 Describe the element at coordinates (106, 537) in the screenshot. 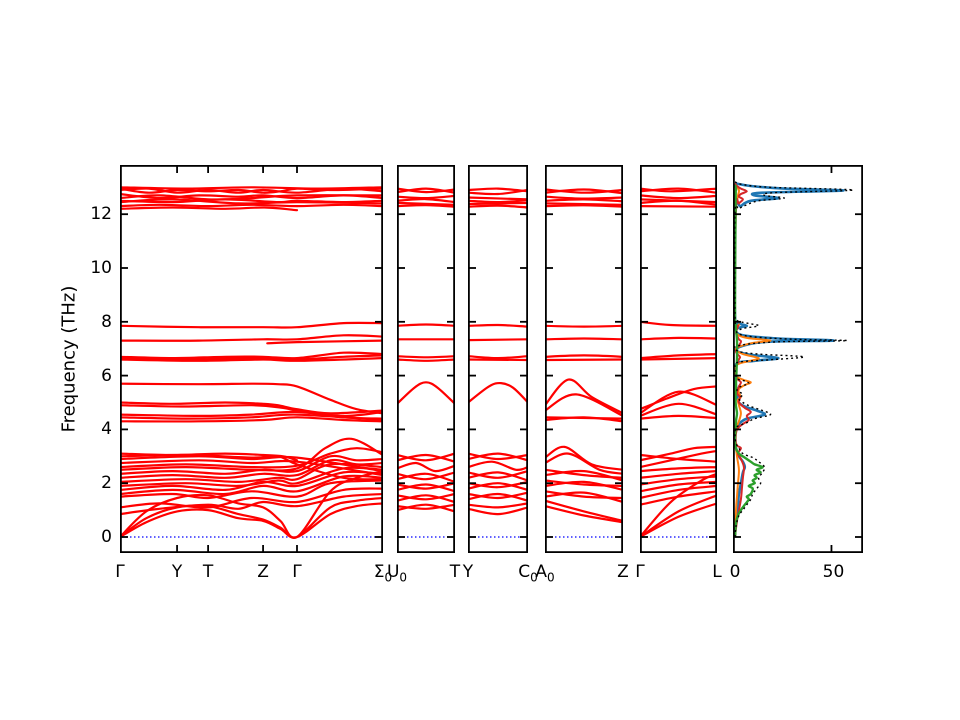

I see `y-tick-label: 0` at that location.